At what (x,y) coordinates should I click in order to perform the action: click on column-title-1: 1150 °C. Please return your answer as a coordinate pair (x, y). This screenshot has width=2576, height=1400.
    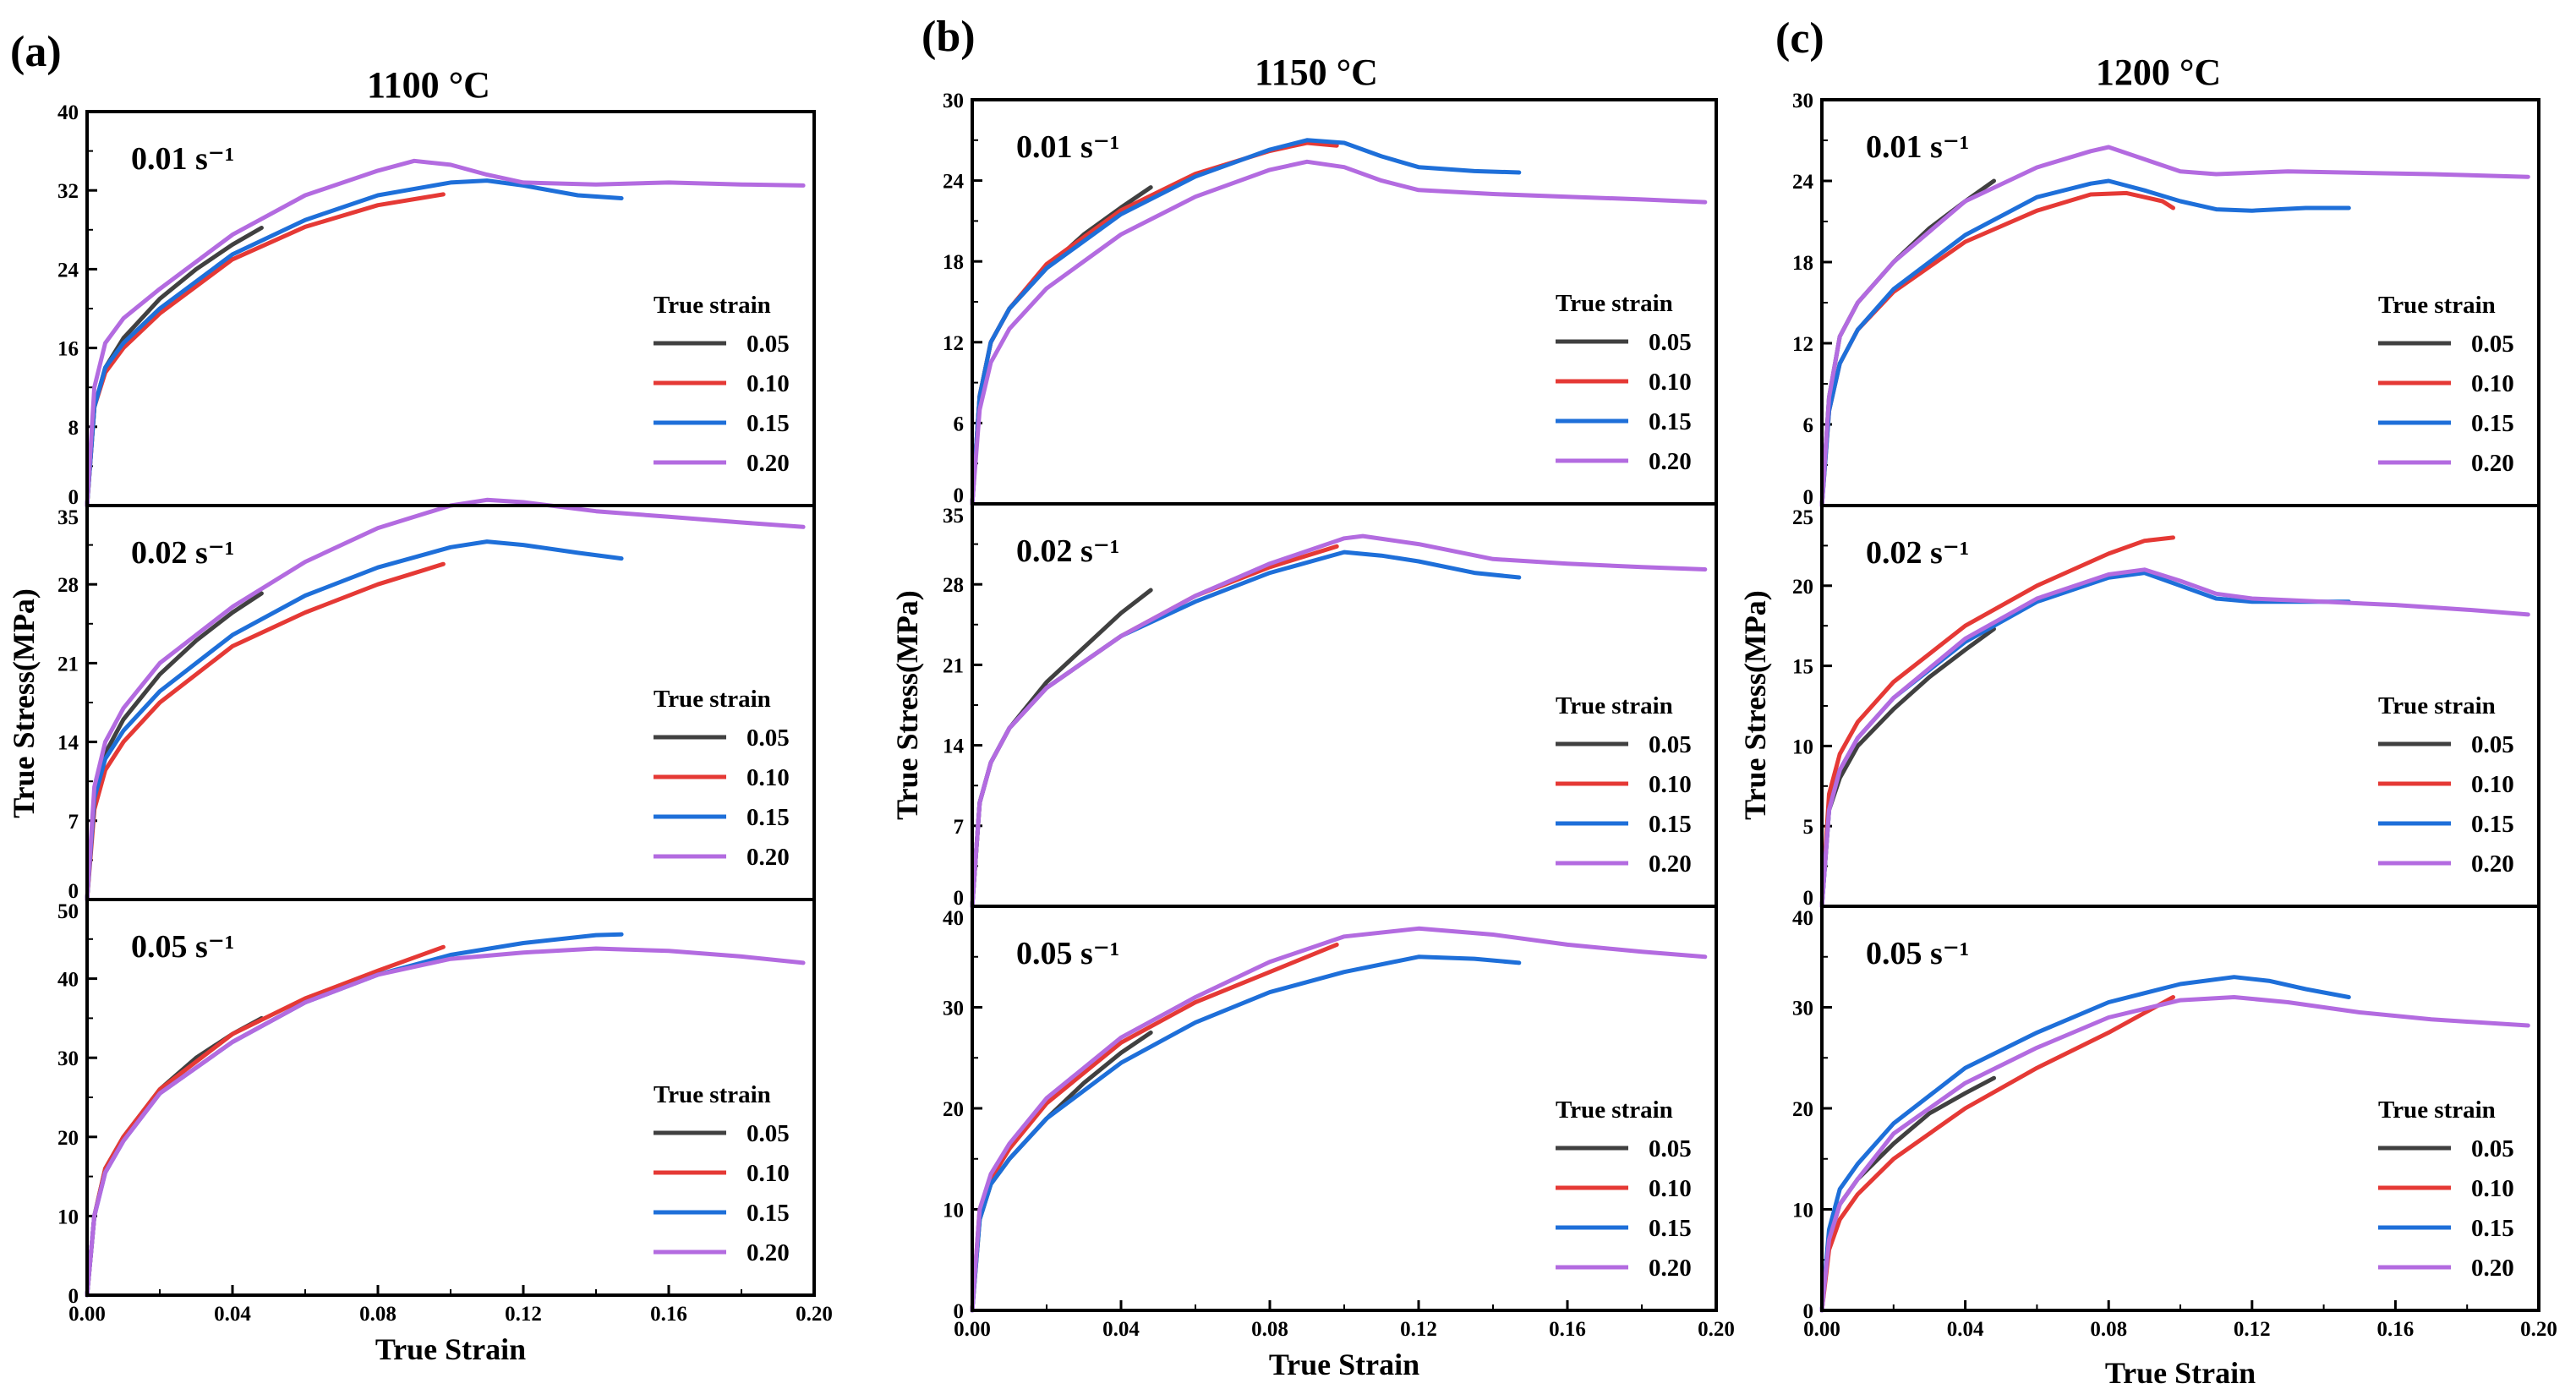
    Looking at the image, I should click on (1316, 72).